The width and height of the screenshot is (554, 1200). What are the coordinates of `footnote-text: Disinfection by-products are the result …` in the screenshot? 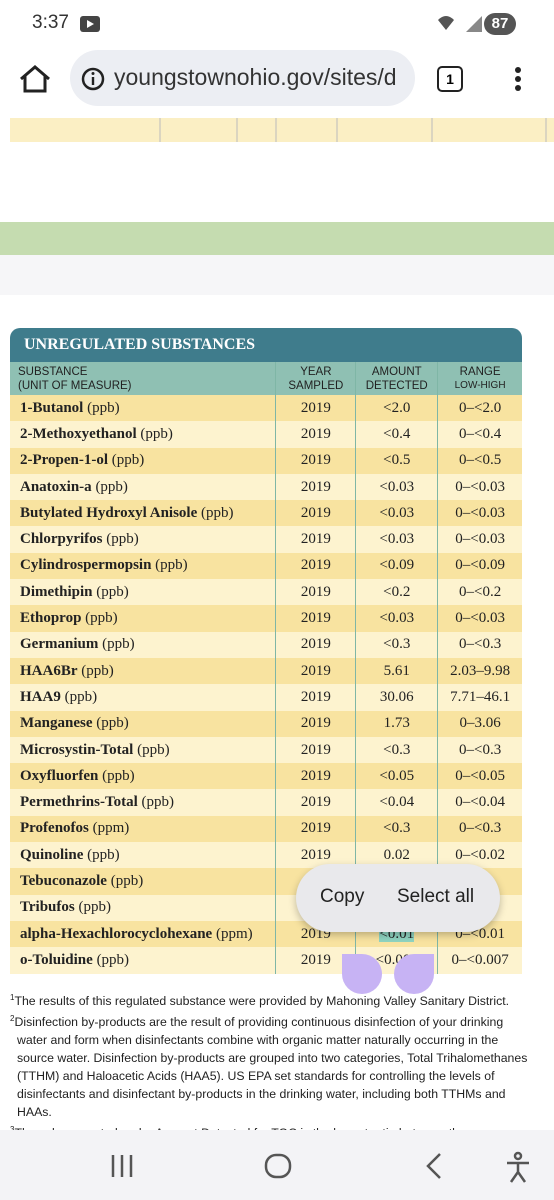 It's located at (271, 1067).